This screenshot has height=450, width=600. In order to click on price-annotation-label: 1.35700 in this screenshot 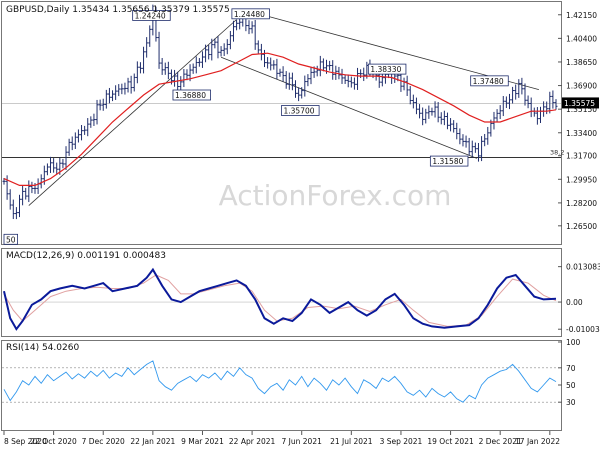, I will do `click(299, 111)`.